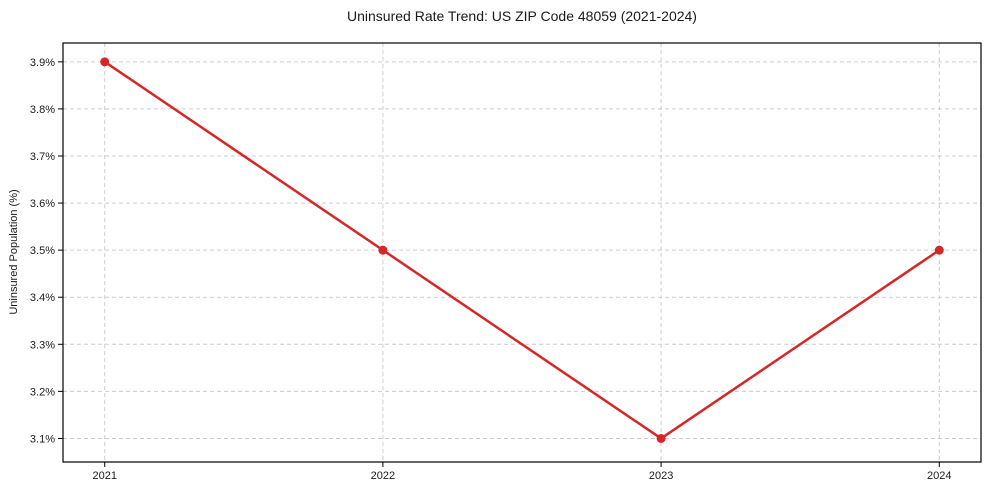 The image size is (989, 490). Describe the element at coordinates (939, 476) in the screenshot. I see `x-tick-label: 2024` at that location.